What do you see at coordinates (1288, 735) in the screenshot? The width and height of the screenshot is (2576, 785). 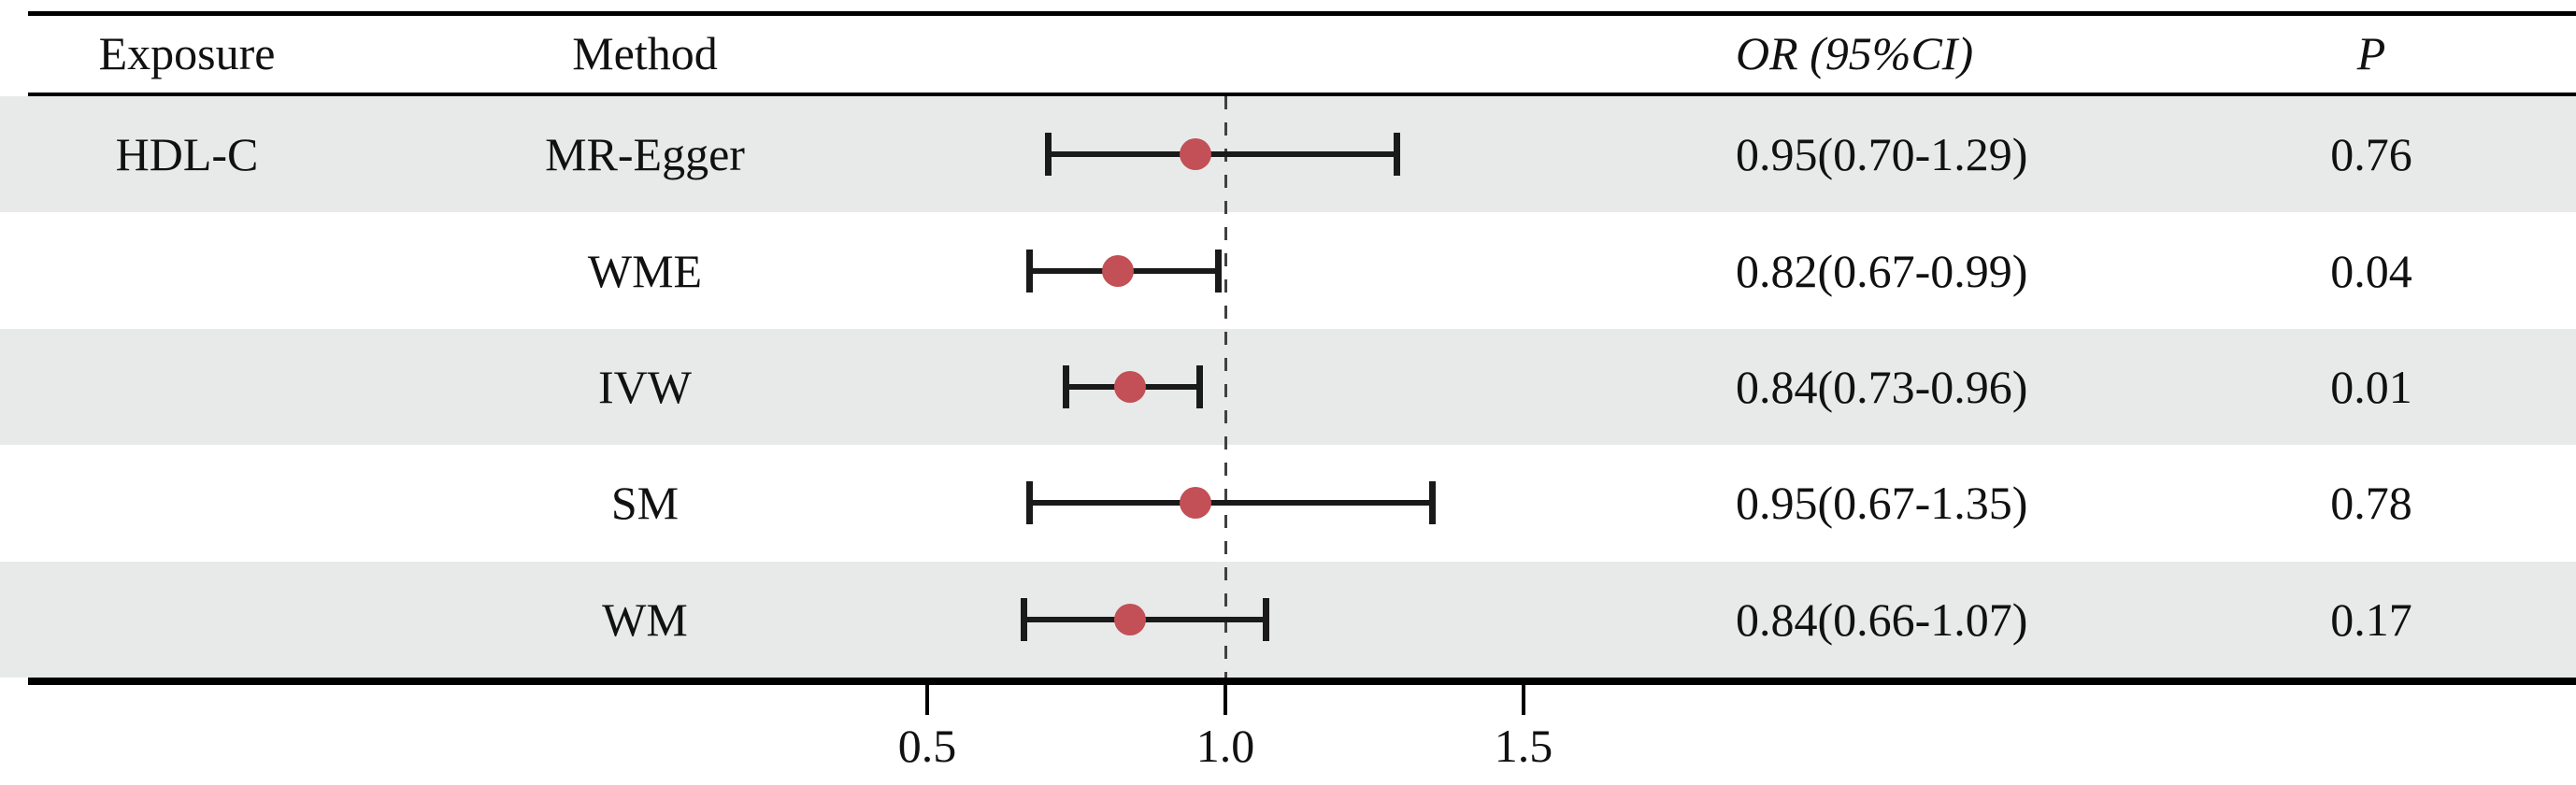 I see `x-axis: 0.5 1.0 1.5` at bounding box center [1288, 735].